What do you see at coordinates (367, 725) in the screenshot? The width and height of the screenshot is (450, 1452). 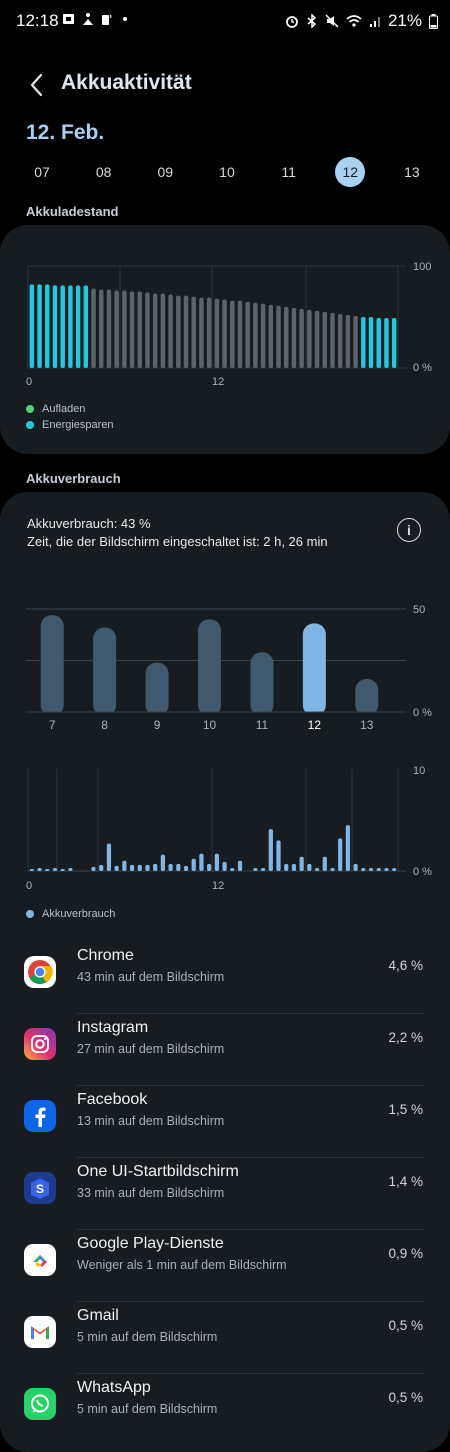 I see `daily-x-label-13: 13` at bounding box center [367, 725].